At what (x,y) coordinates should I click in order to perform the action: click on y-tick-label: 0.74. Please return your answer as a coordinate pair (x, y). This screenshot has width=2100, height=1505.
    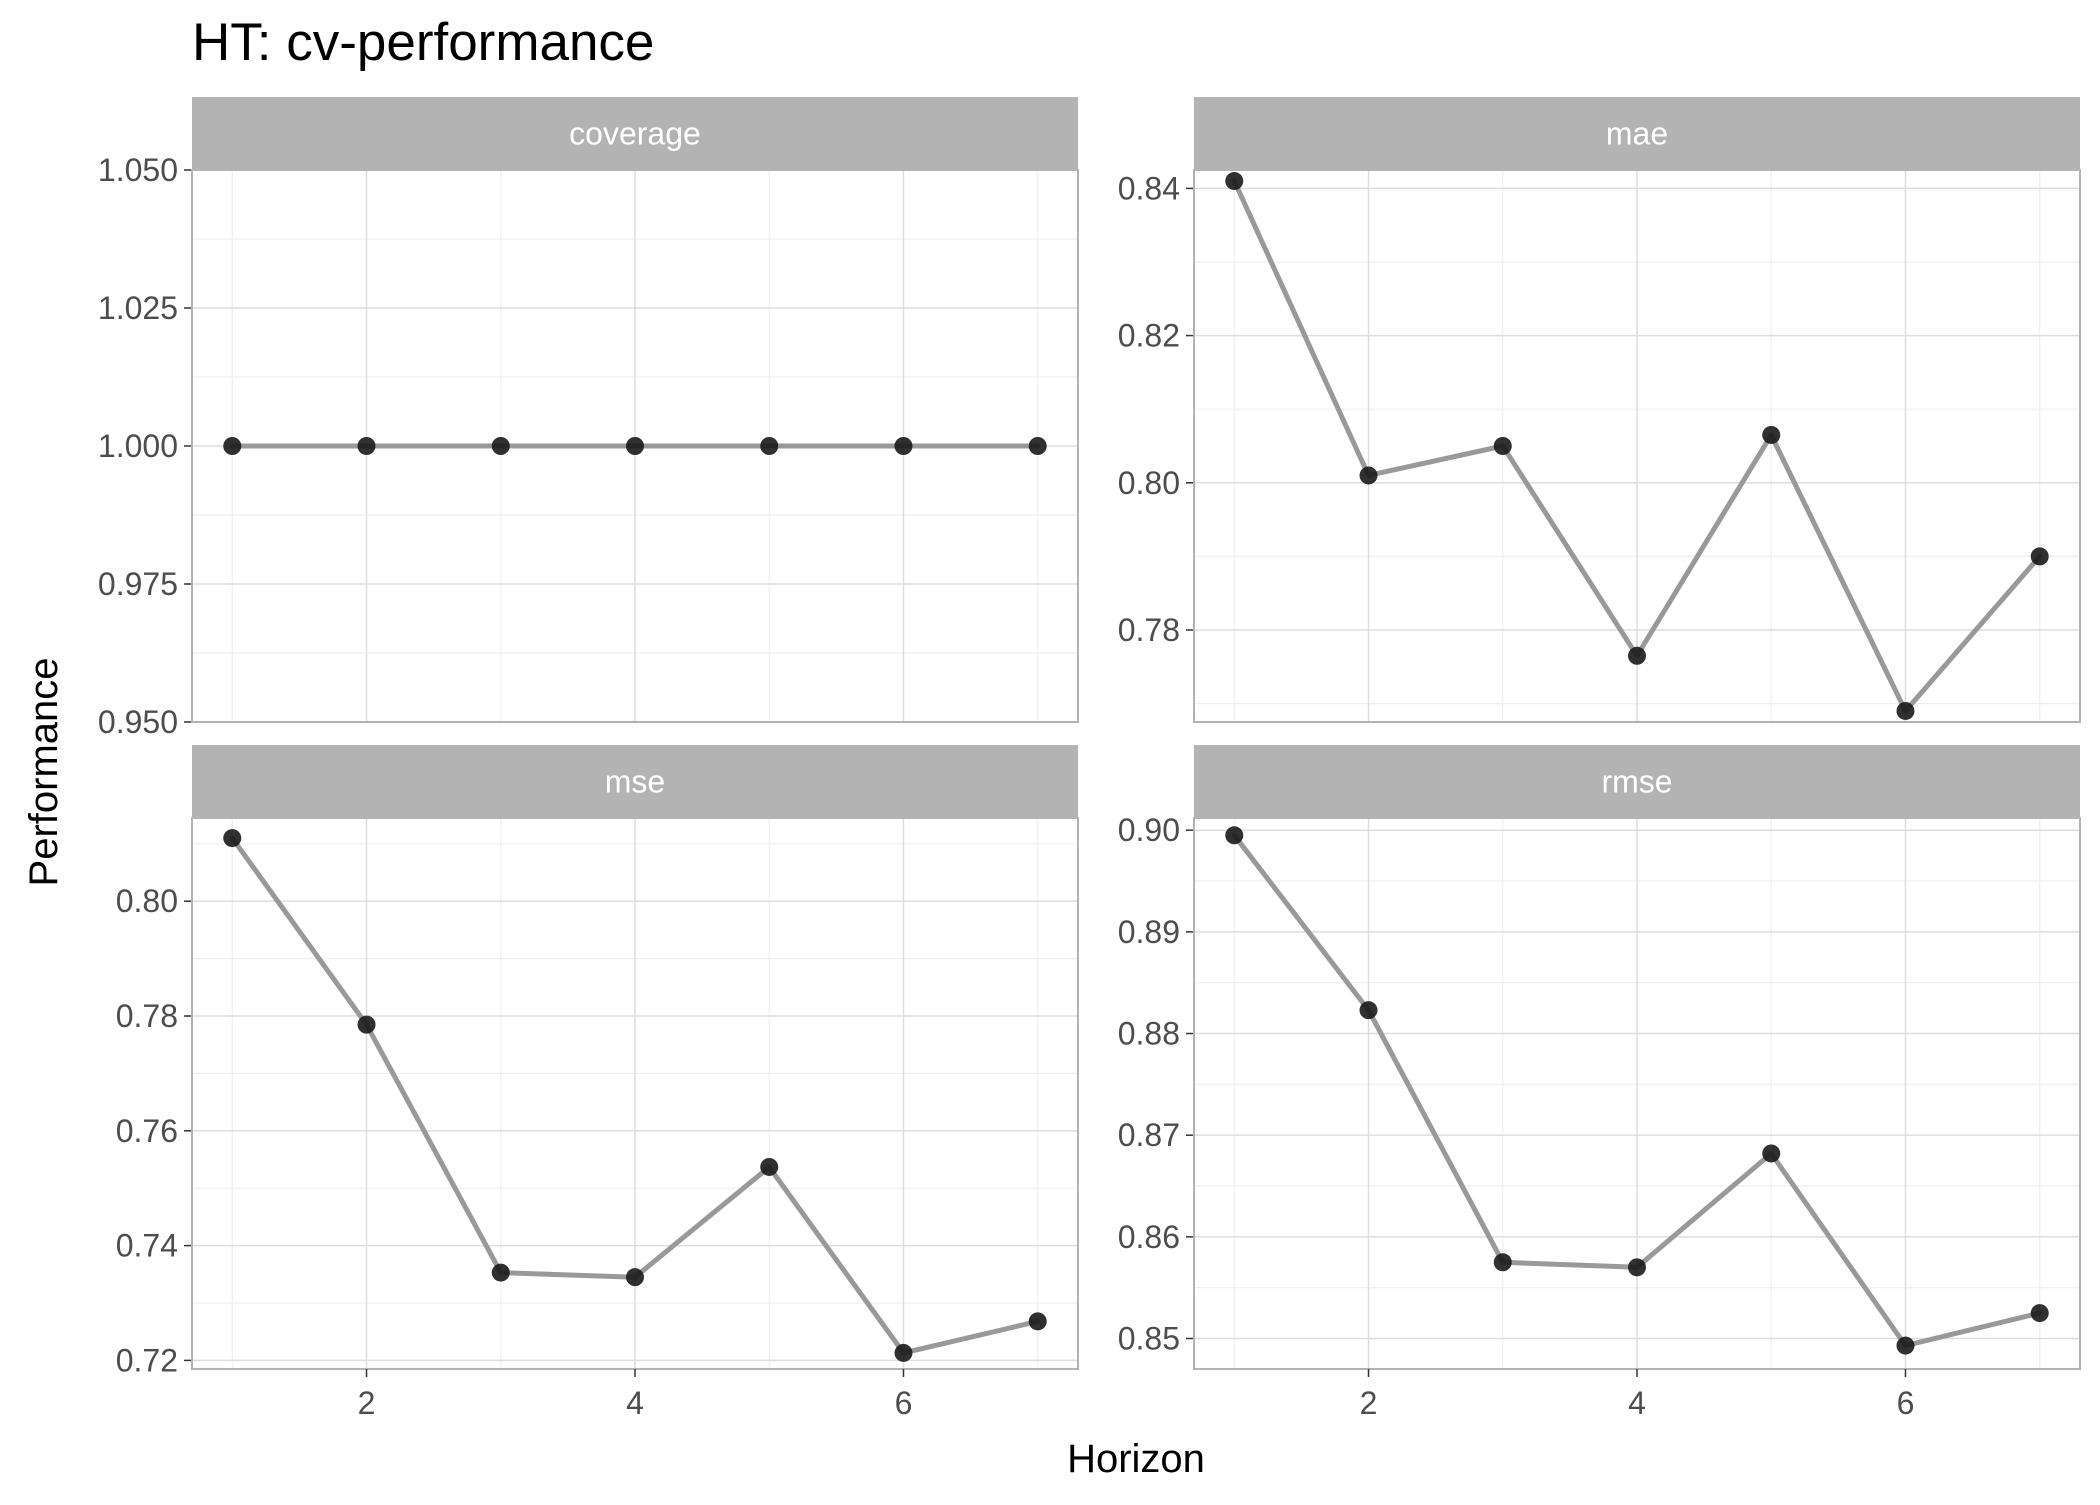
    Looking at the image, I should click on (147, 1246).